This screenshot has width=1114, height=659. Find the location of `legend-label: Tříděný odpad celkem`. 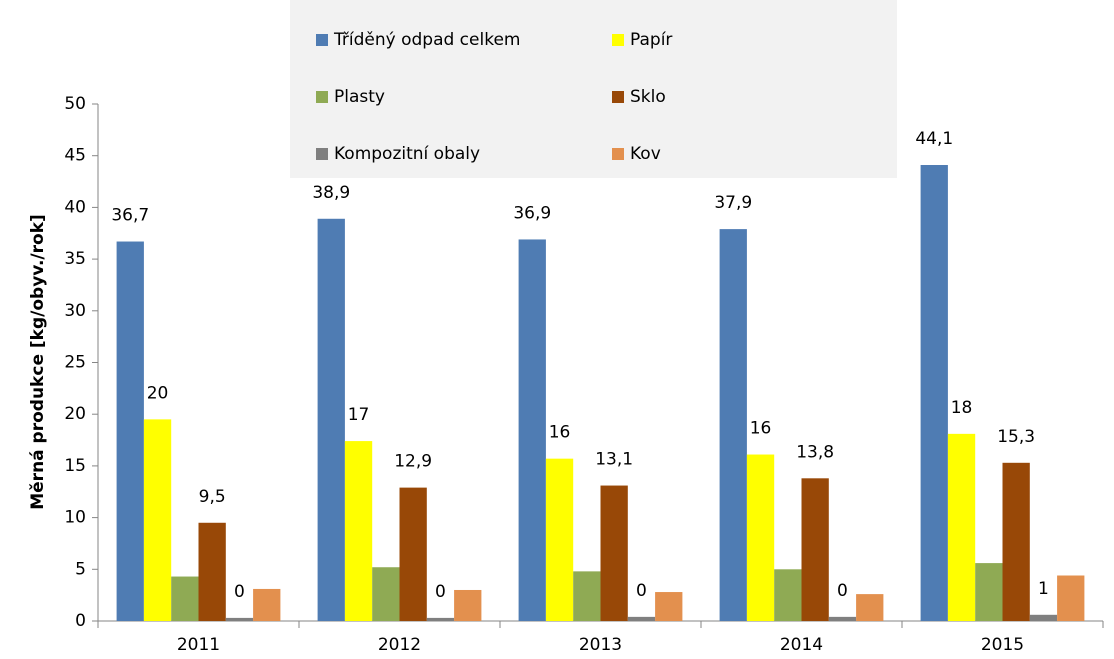

legend-label: Tříděný odpad celkem is located at coordinates (426, 40).